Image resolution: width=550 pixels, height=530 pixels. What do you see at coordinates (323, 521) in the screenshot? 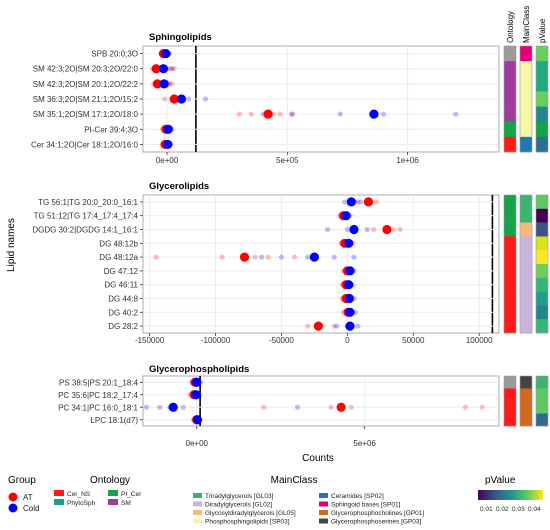
I see `legend-swatch-mainclass` at bounding box center [323, 521].